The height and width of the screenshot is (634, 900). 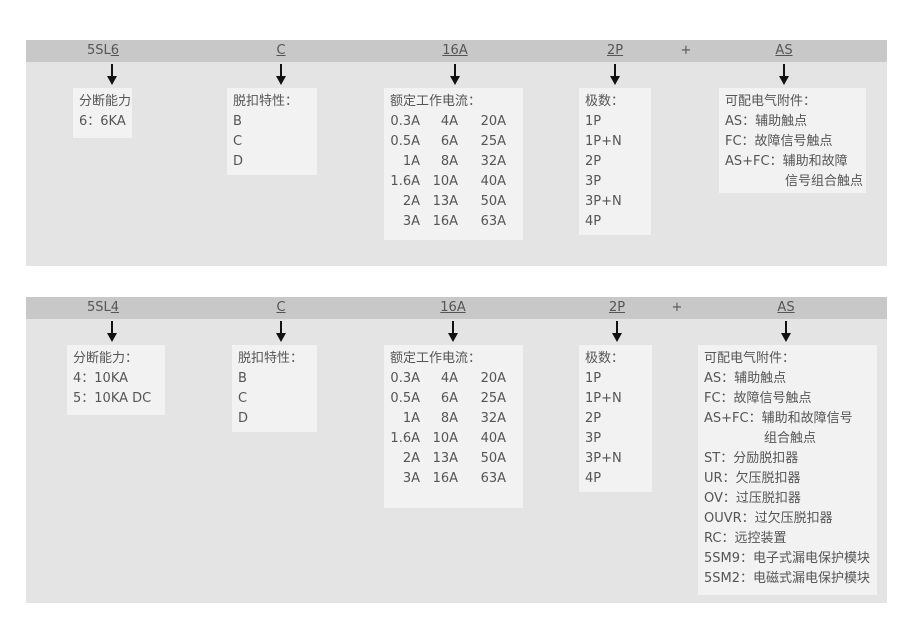 What do you see at coordinates (101, 378) in the screenshot?
I see `breaking-item: 4：10KA` at bounding box center [101, 378].